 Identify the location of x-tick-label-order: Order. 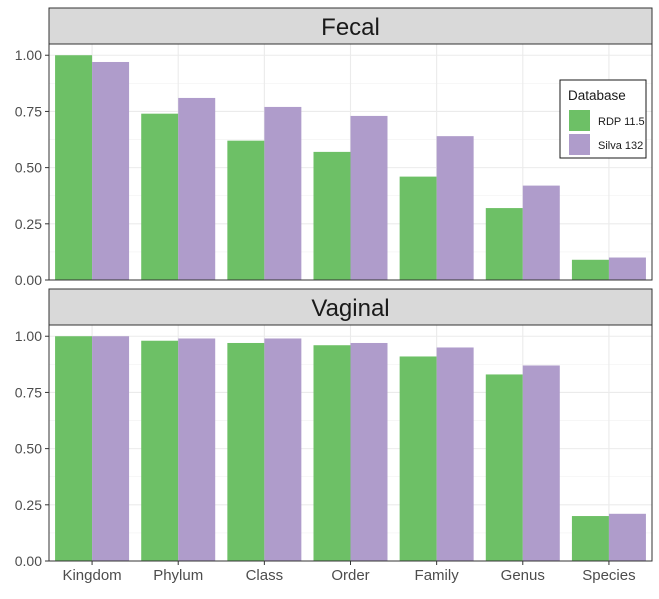
(350, 575).